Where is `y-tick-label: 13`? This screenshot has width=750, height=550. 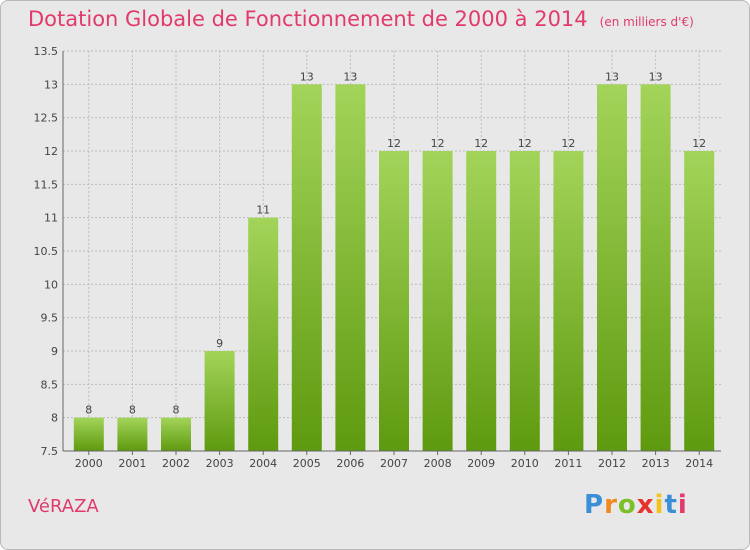 y-tick-label: 13 is located at coordinates (51, 84).